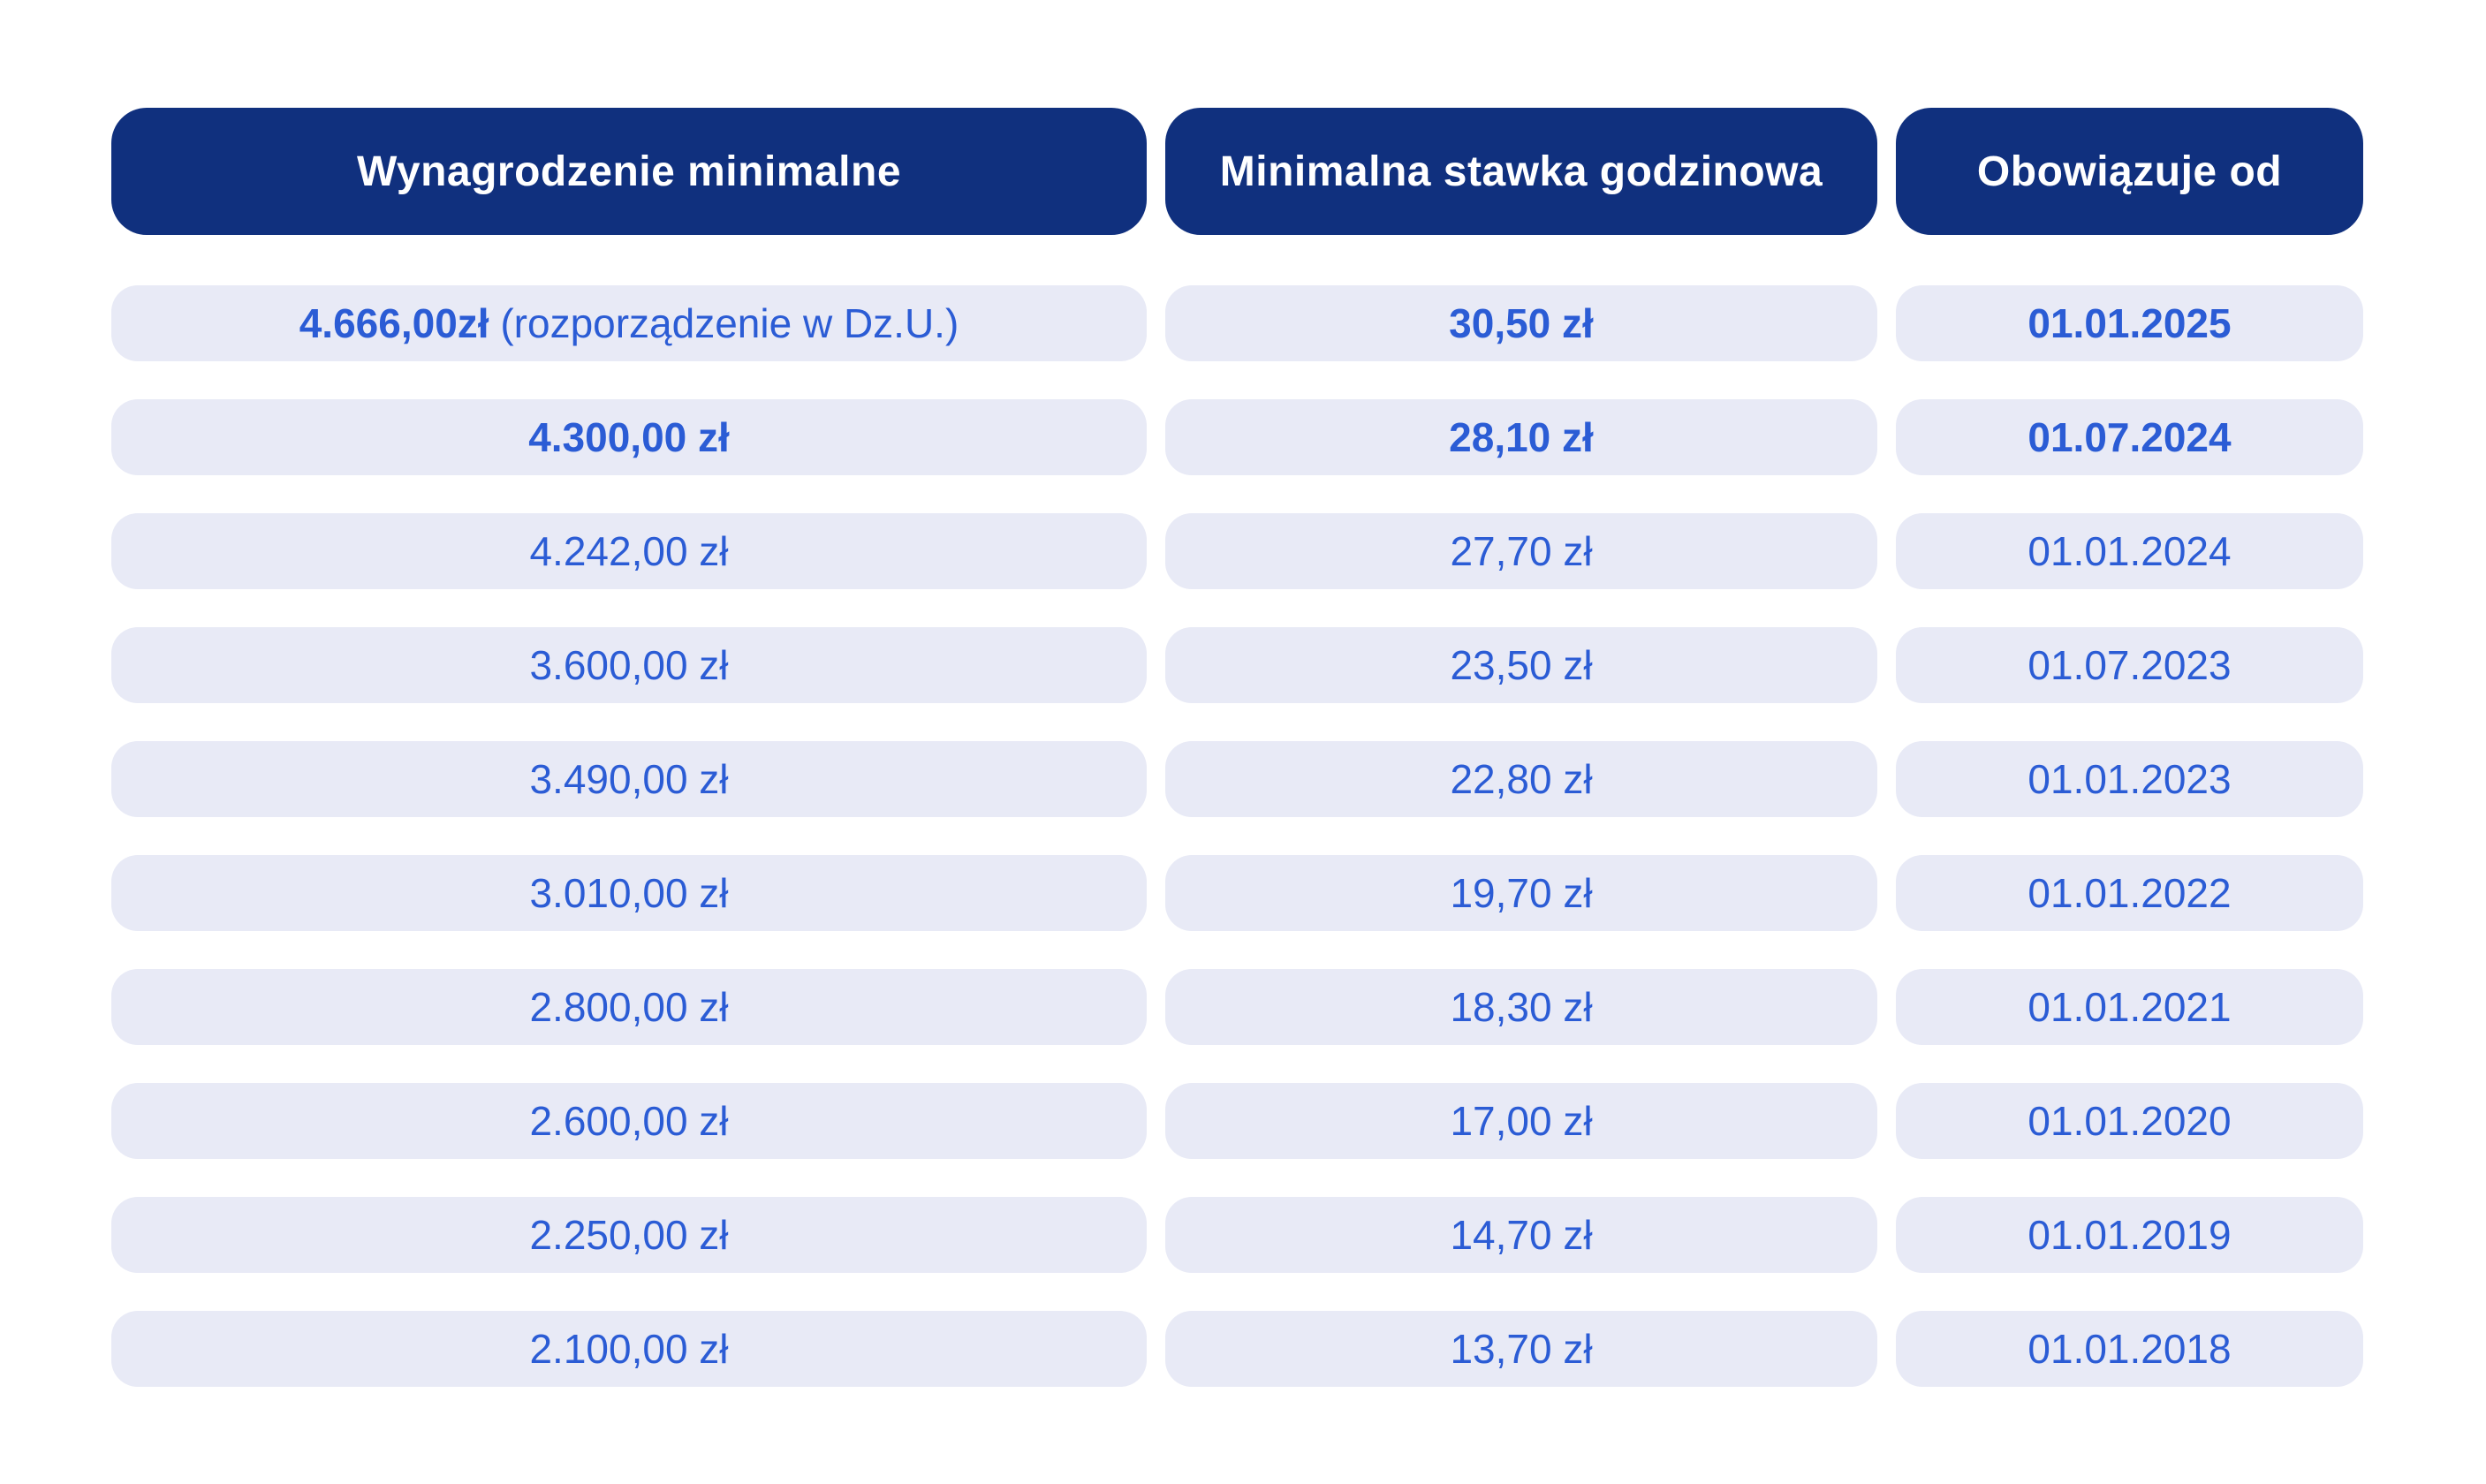 This screenshot has height=1484, width=2486. What do you see at coordinates (1521, 893) in the screenshot?
I see `hourly-rate-cell: 19,70 zł` at bounding box center [1521, 893].